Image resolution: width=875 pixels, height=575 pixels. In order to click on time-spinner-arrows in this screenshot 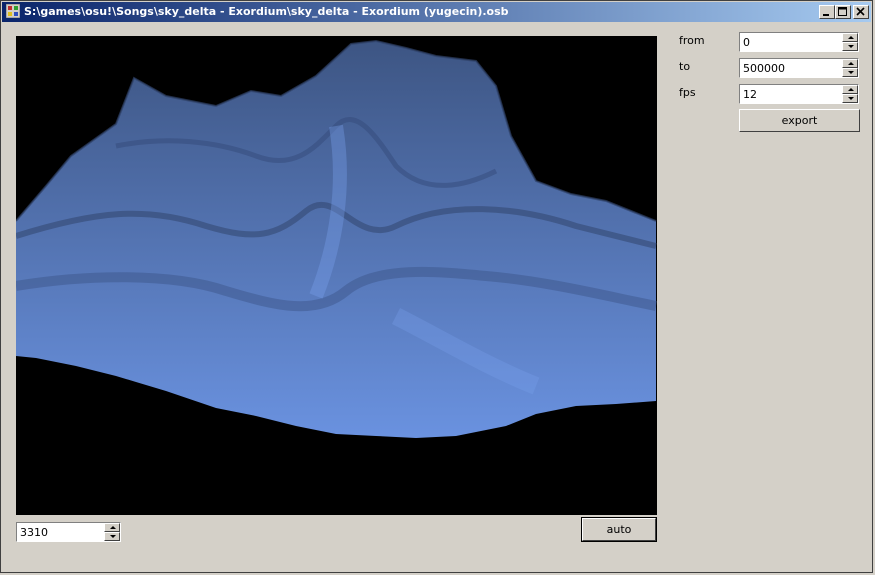, I will do `click(112, 532)`.